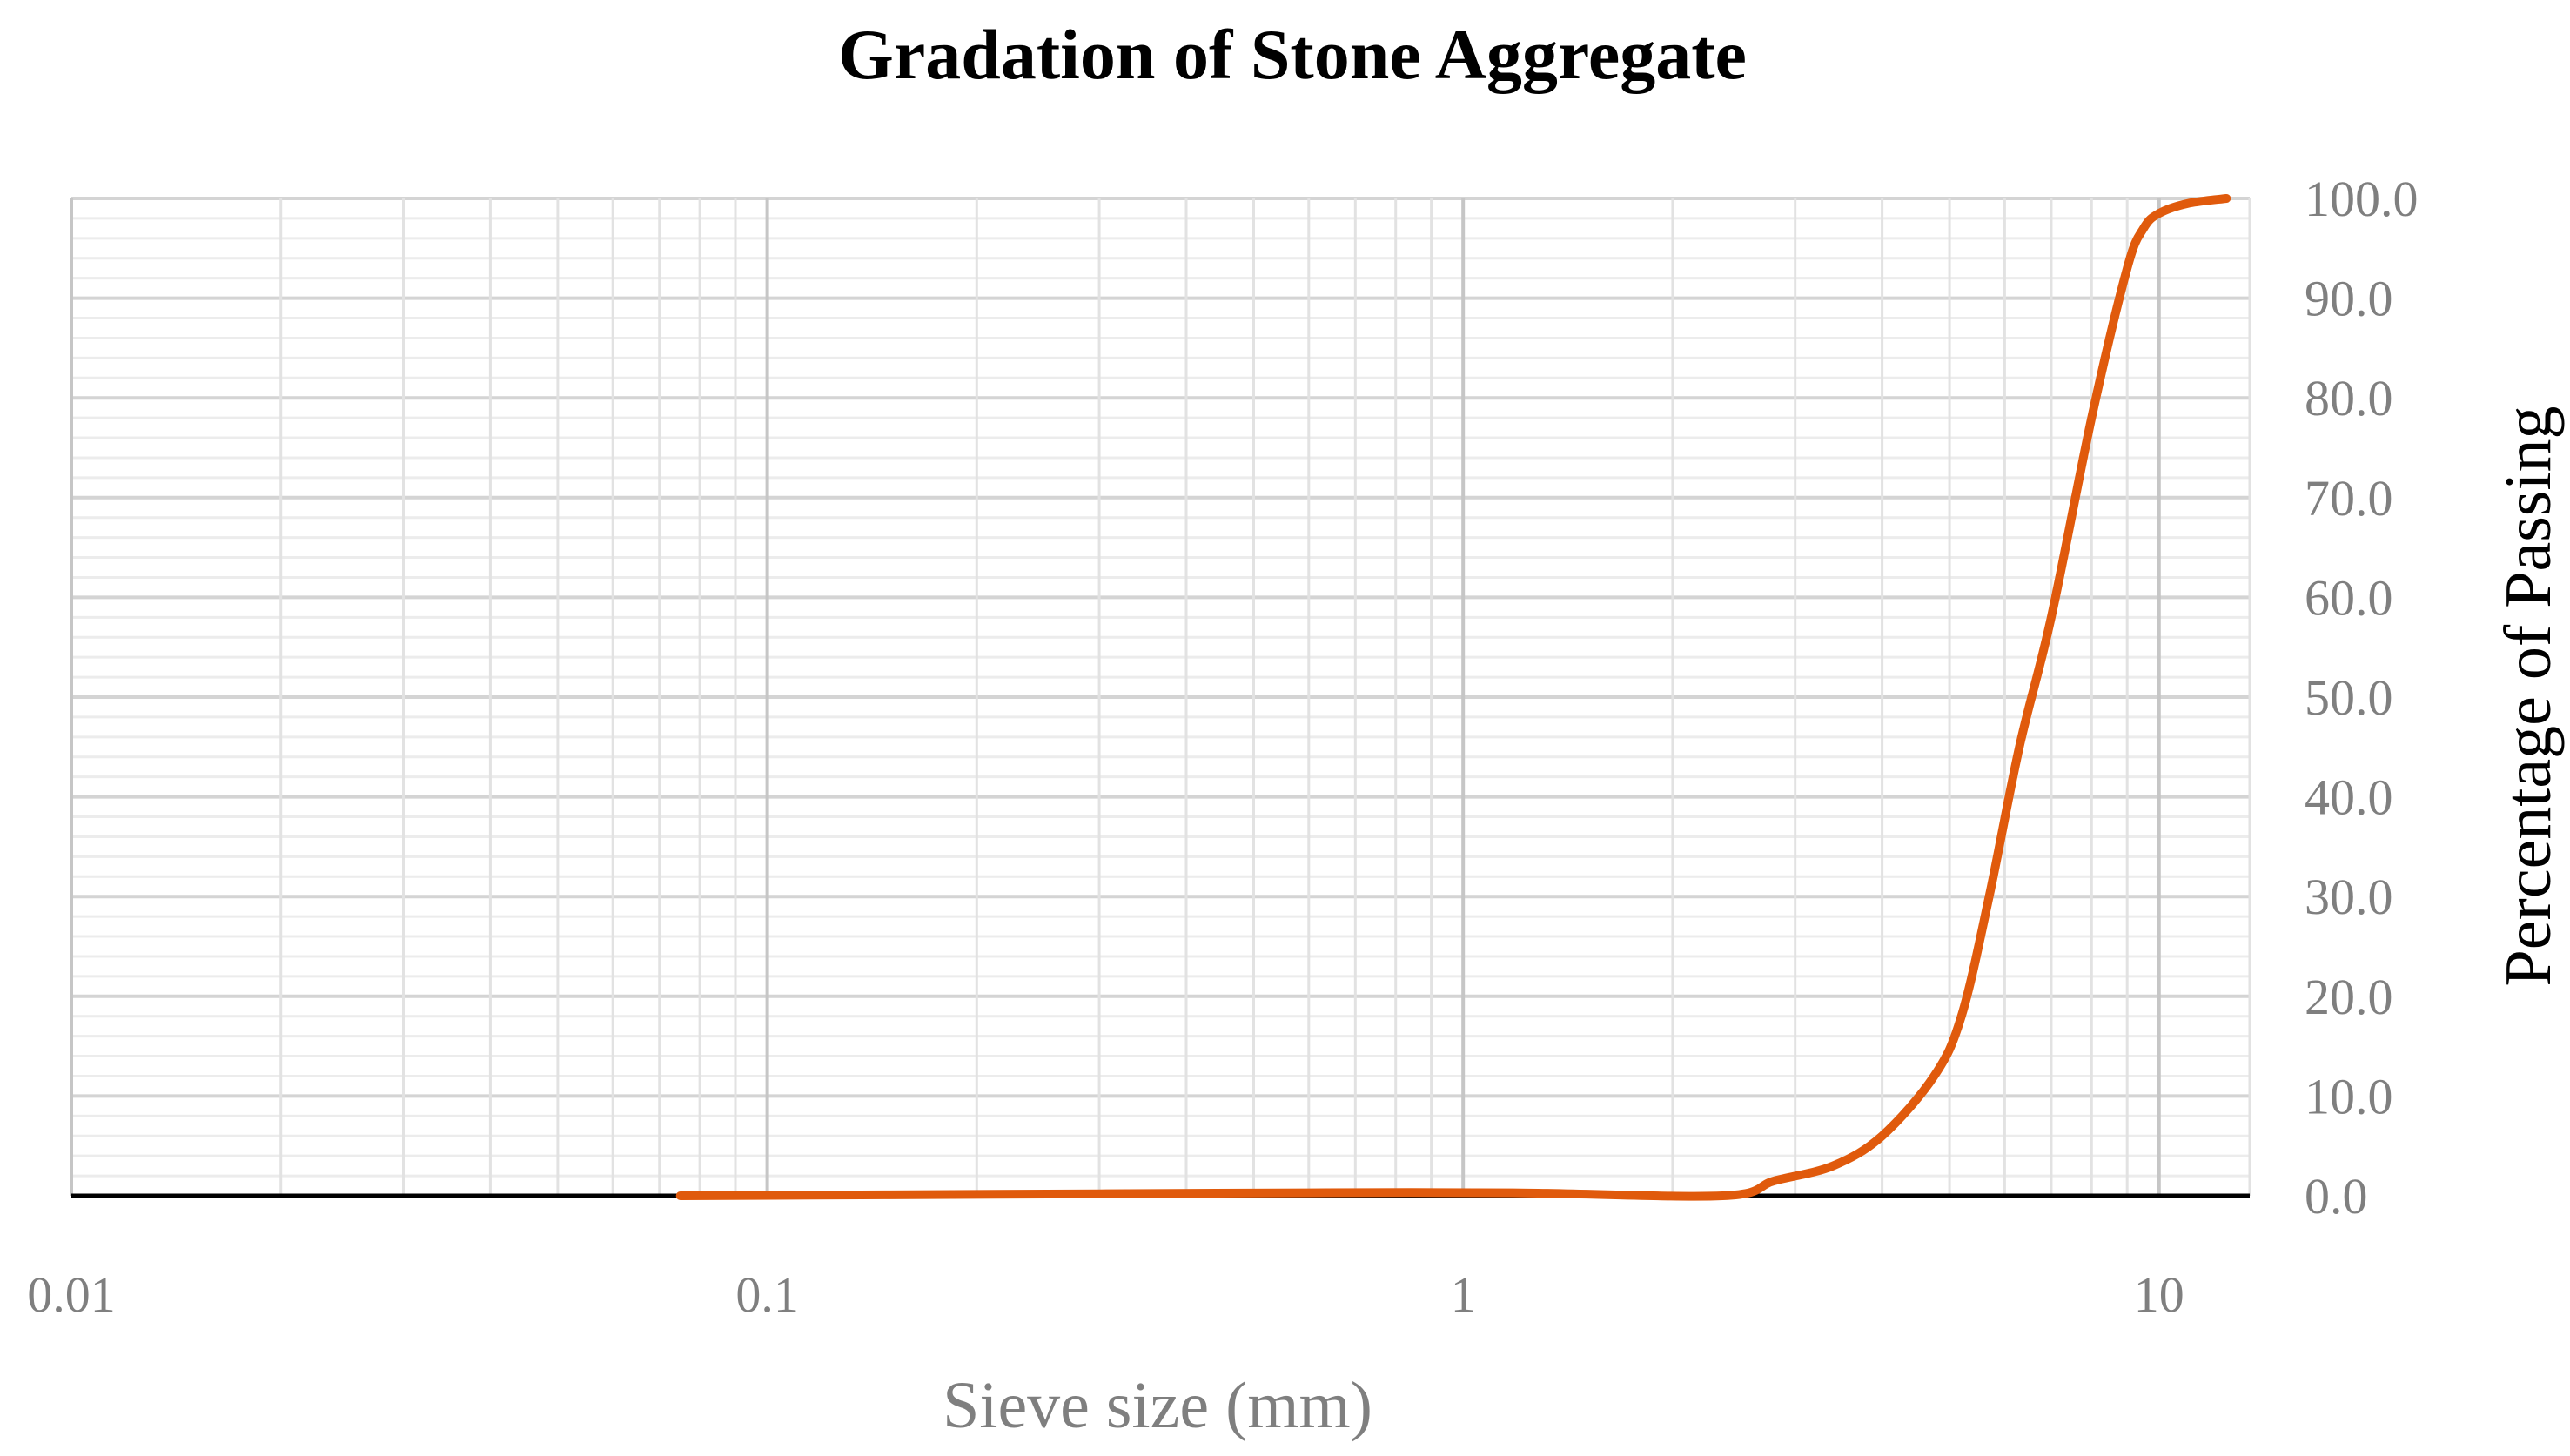 Image resolution: width=2570 pixels, height=1456 pixels. What do you see at coordinates (2159, 1294) in the screenshot?
I see `x-tick-label: 10` at bounding box center [2159, 1294].